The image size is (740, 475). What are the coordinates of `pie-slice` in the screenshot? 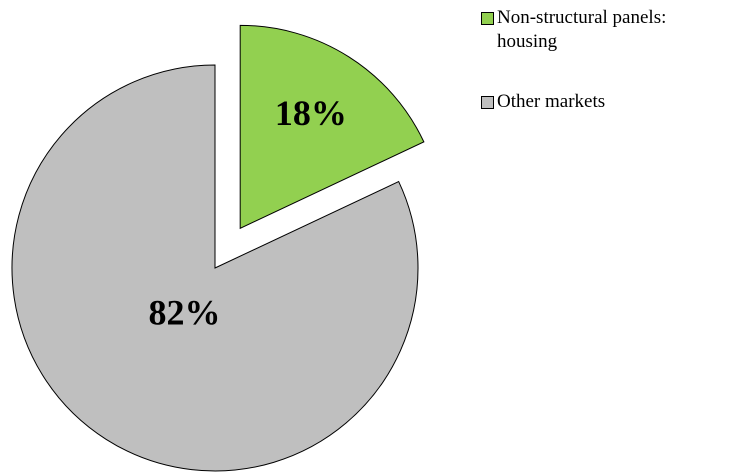 It's located at (332, 127).